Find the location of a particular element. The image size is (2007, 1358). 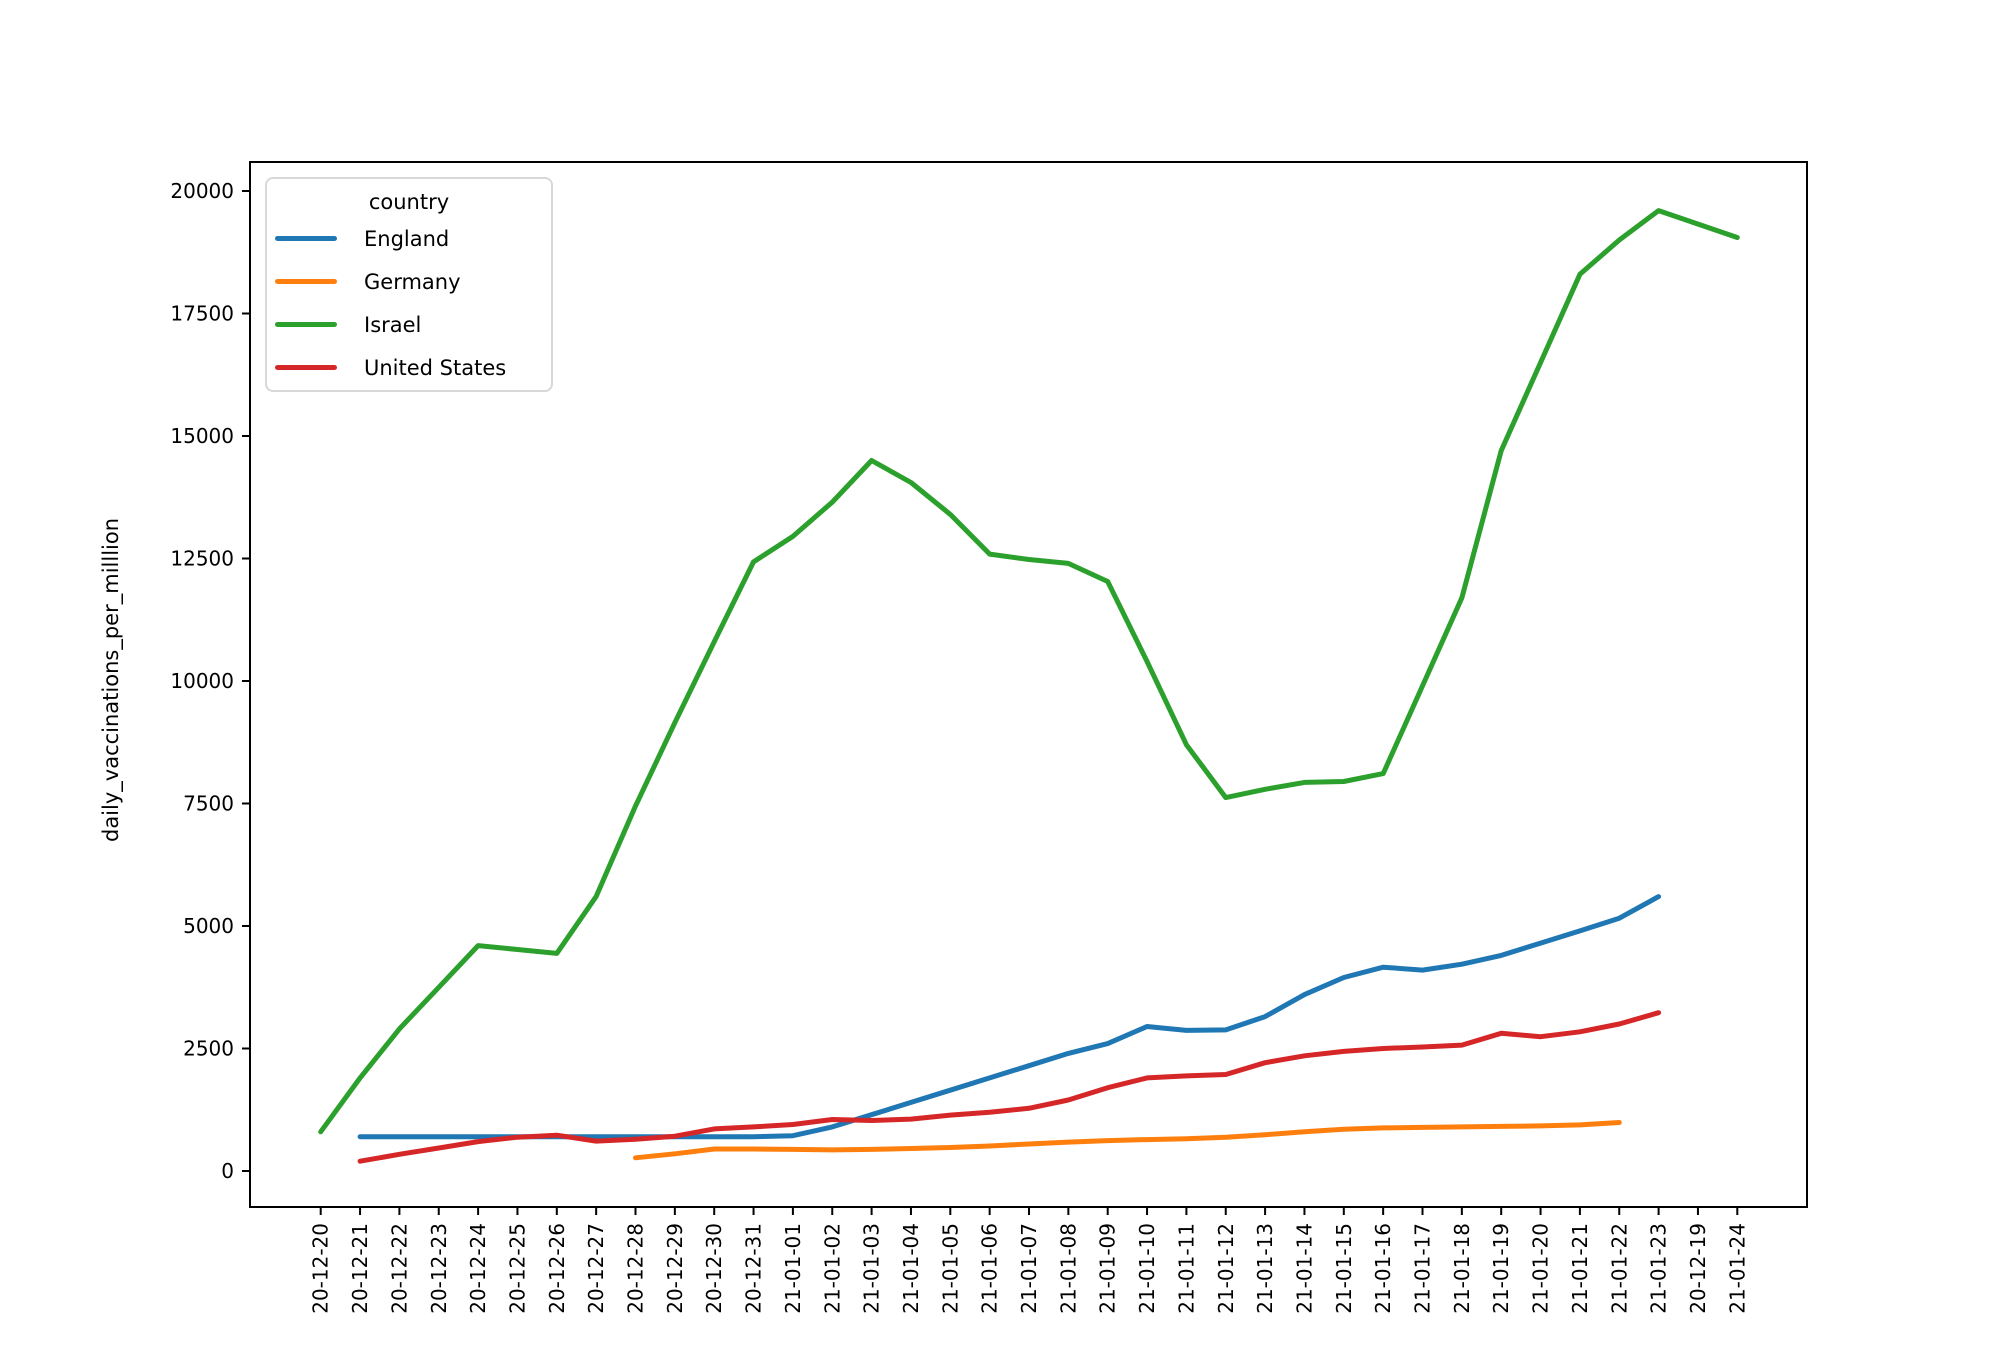

x-tick-label: 21-01-05 is located at coordinates (950, 1268).